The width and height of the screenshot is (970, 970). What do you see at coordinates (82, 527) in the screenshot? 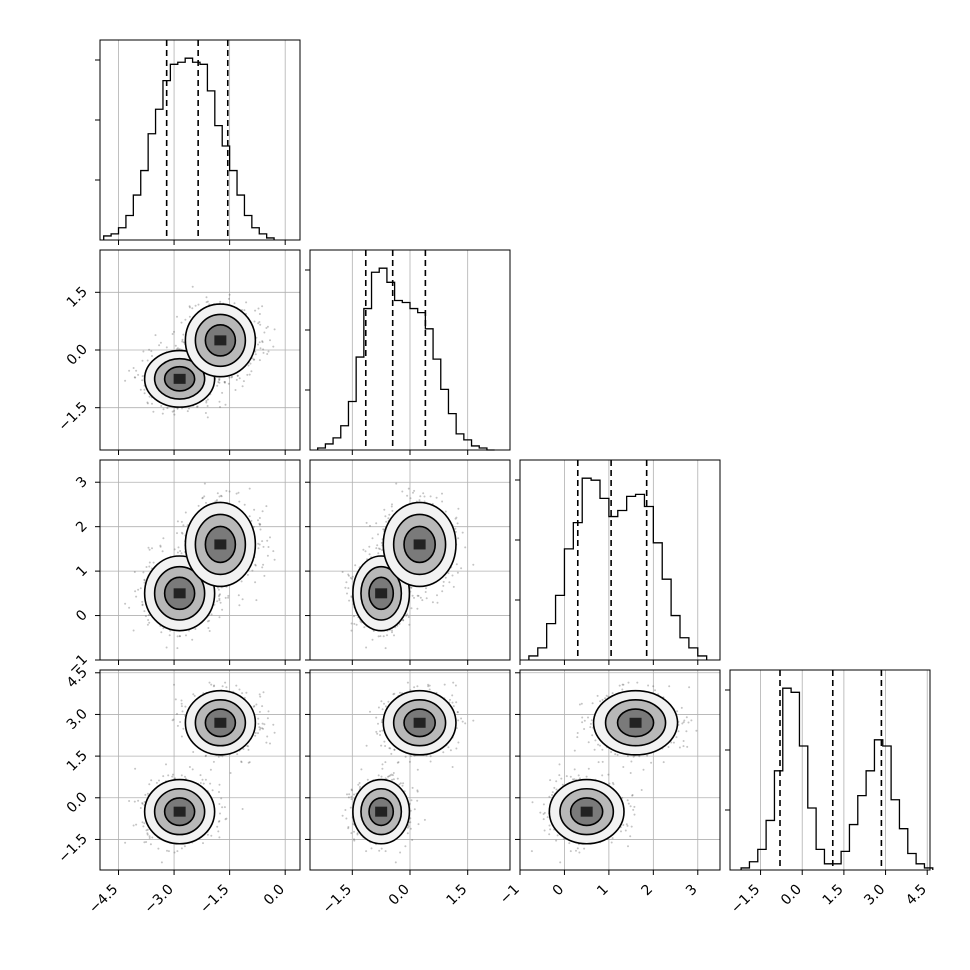
I see `y-tick-label: 2` at bounding box center [82, 527].